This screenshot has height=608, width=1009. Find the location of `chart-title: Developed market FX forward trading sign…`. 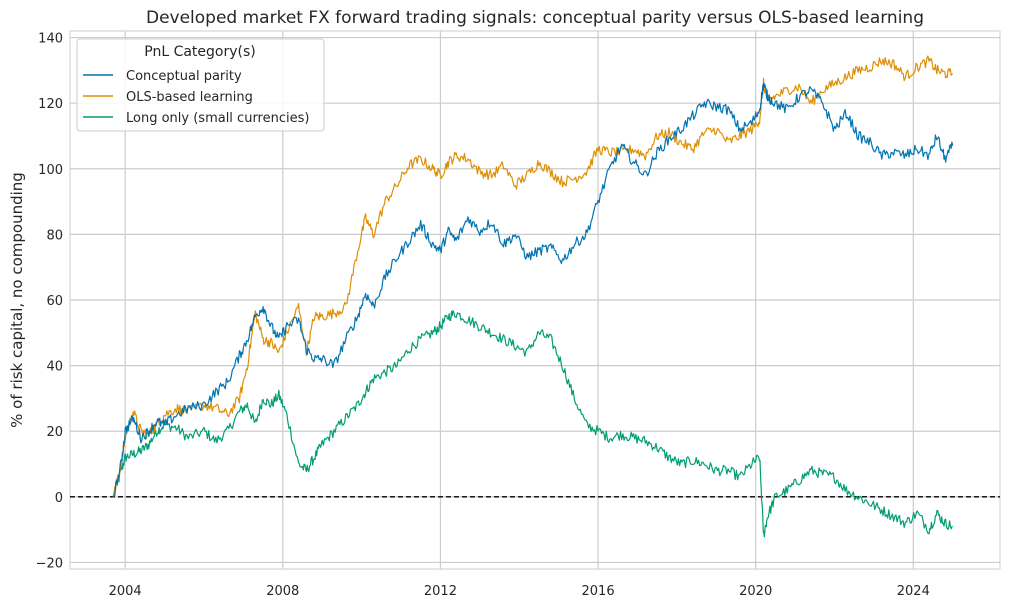

chart-title: Developed market FX forward trading sign… is located at coordinates (535, 18).